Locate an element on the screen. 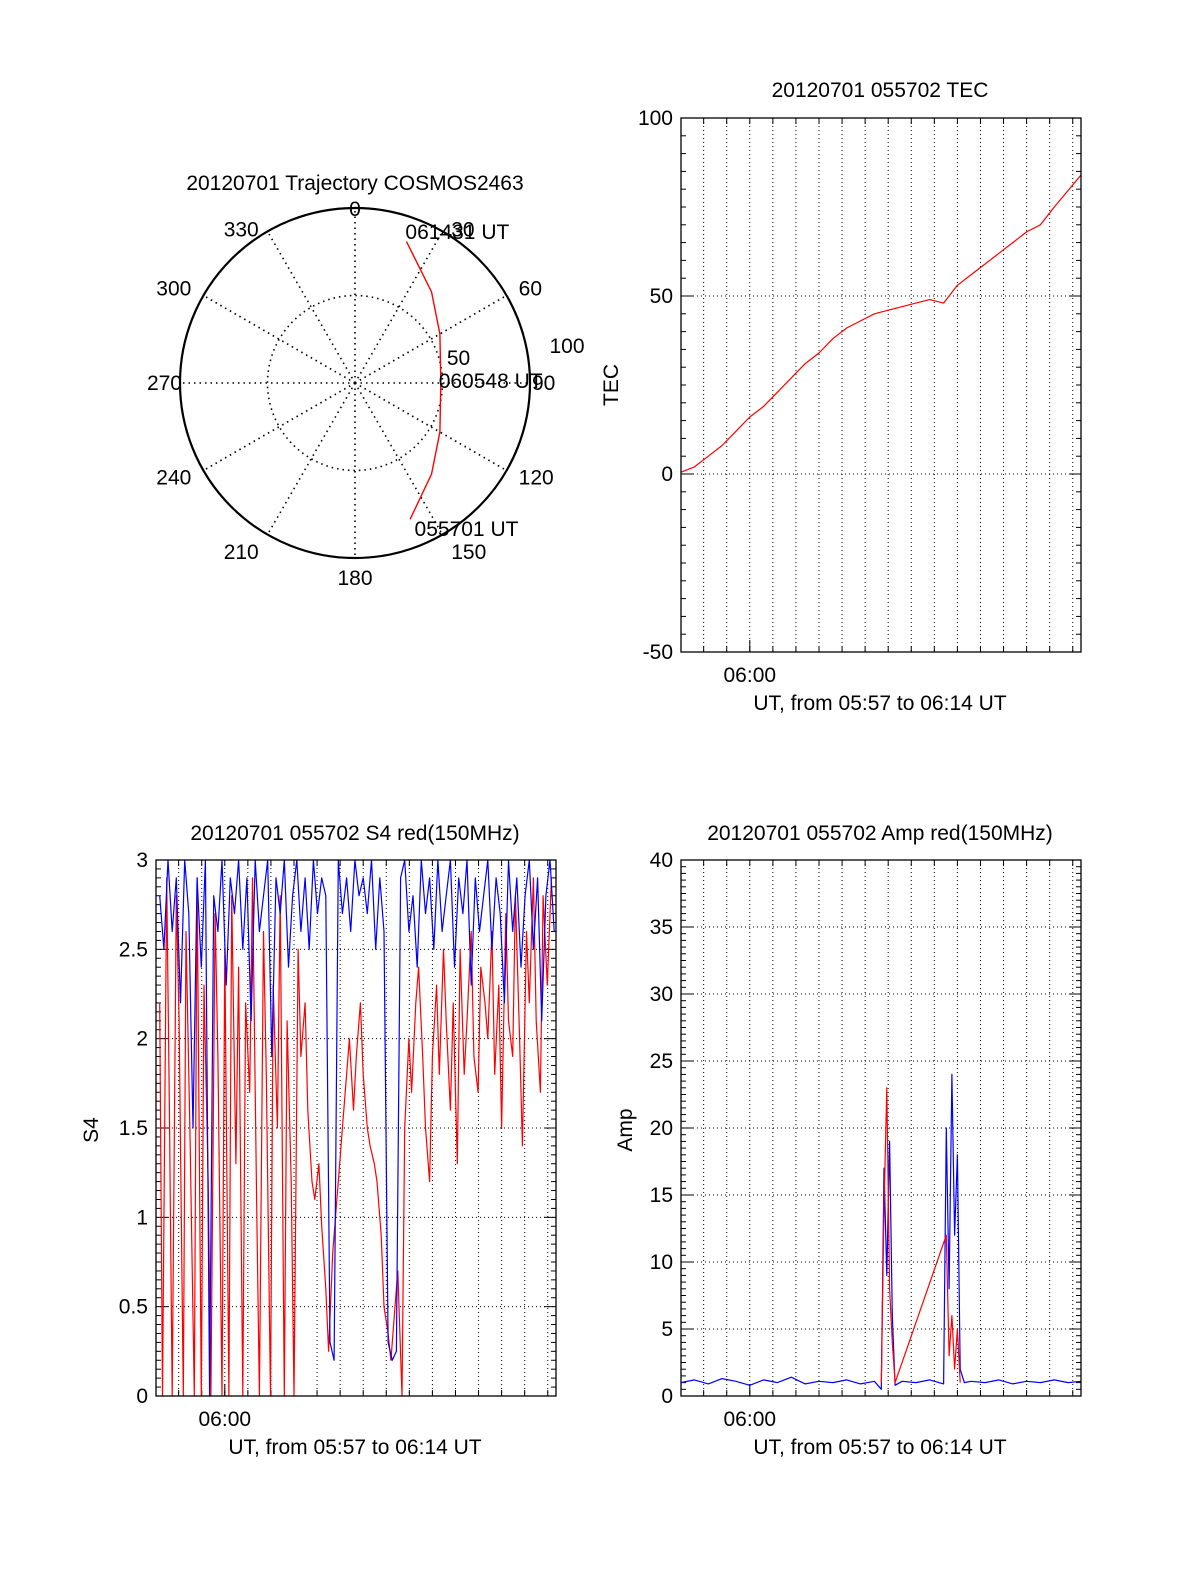 This screenshot has height=1575, width=1200. y-tick-label: 50 is located at coordinates (661, 296).